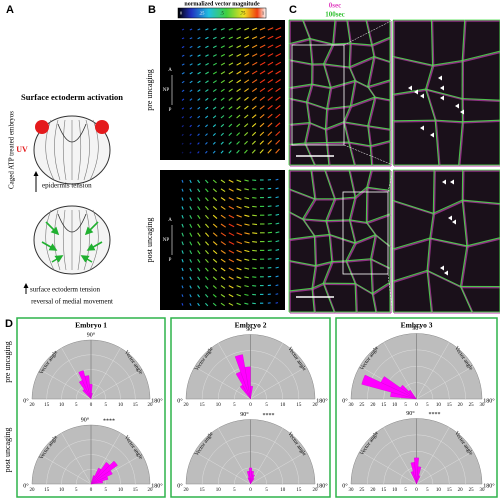 The width and height of the screenshot is (500, 499). What do you see at coordinates (187, 405) in the screenshot?
I see `tick-label: 20` at bounding box center [187, 405].